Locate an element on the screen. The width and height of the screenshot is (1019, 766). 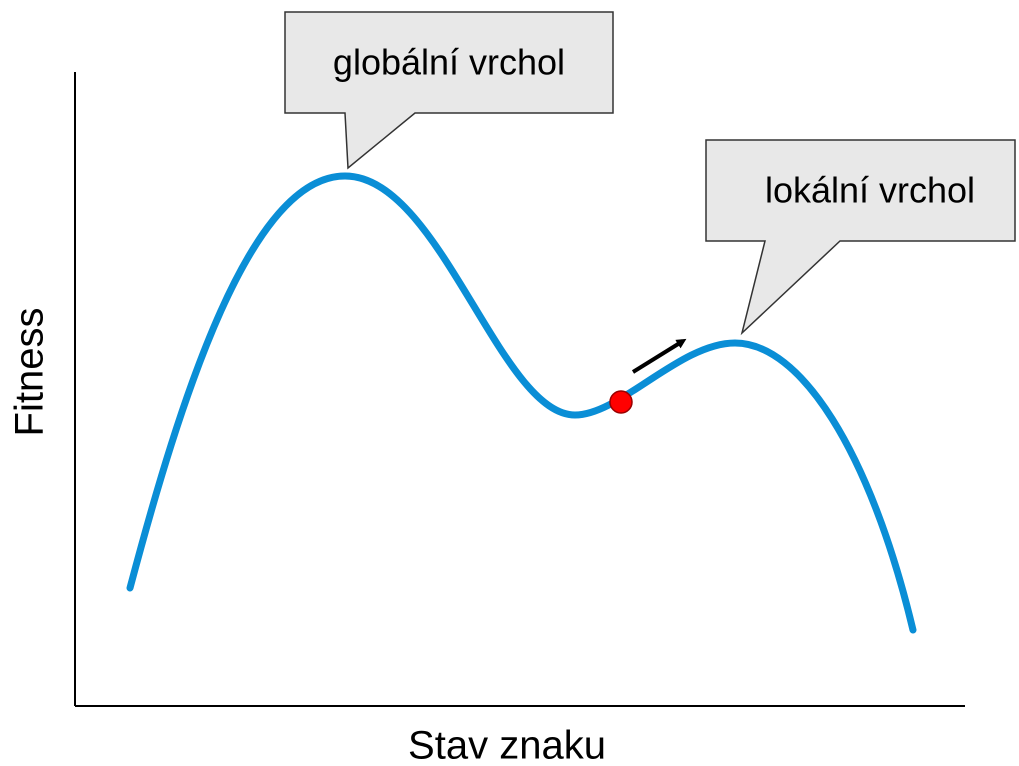
direction-arrow is located at coordinates (659, 356).